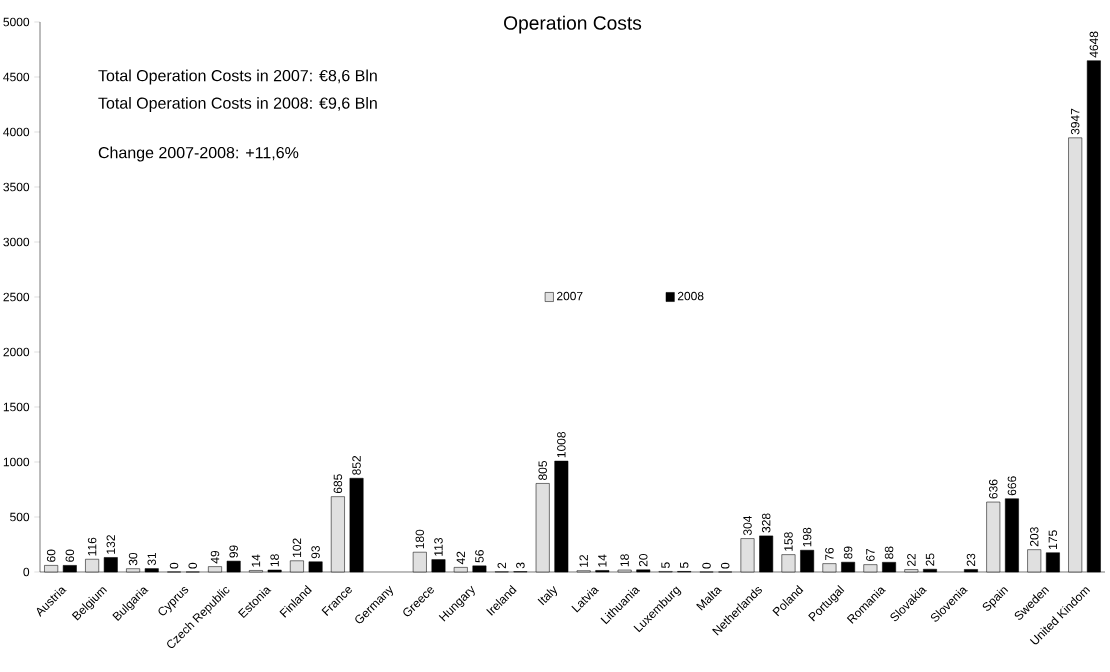 The height and width of the screenshot is (672, 1110). Describe the element at coordinates (460, 558) in the screenshot. I see `data-label: 42` at that location.